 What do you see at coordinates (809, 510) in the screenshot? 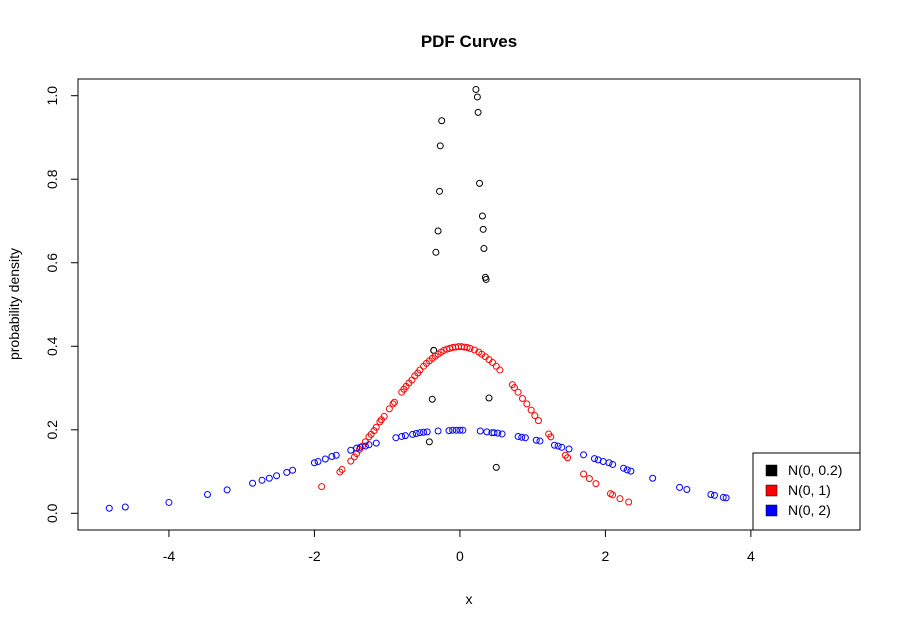
I see `legend-label: N(0, 2)` at bounding box center [809, 510].